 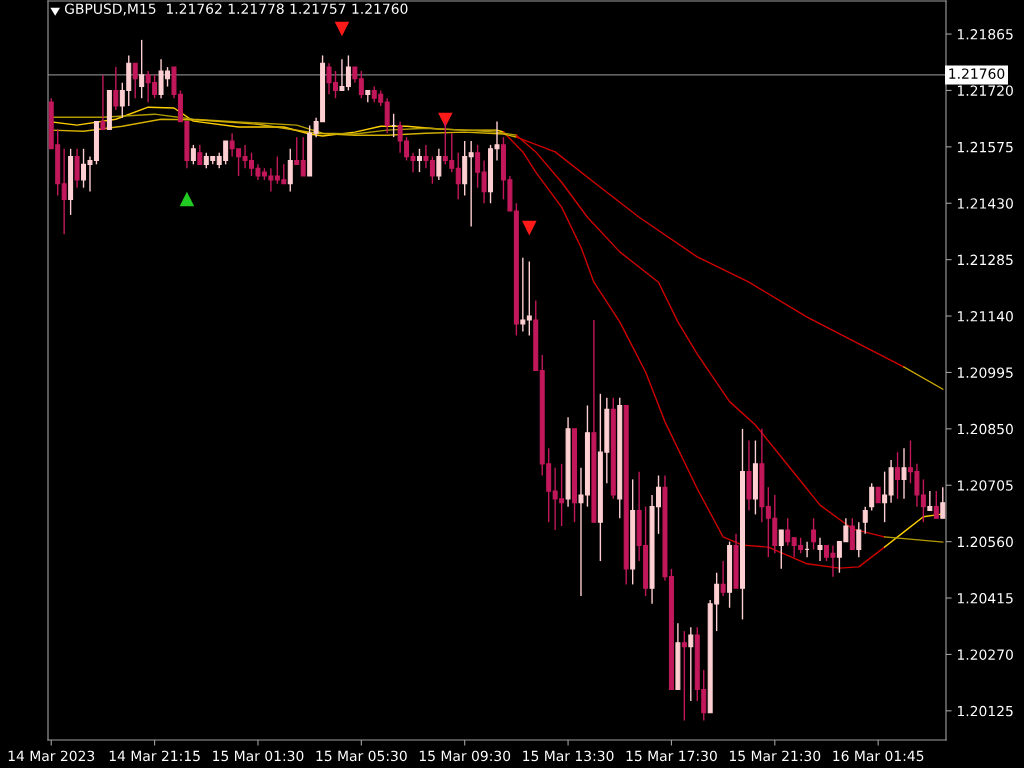 What do you see at coordinates (154, 756) in the screenshot?
I see `x-tick-label: 14 Mar 21:15` at bounding box center [154, 756].